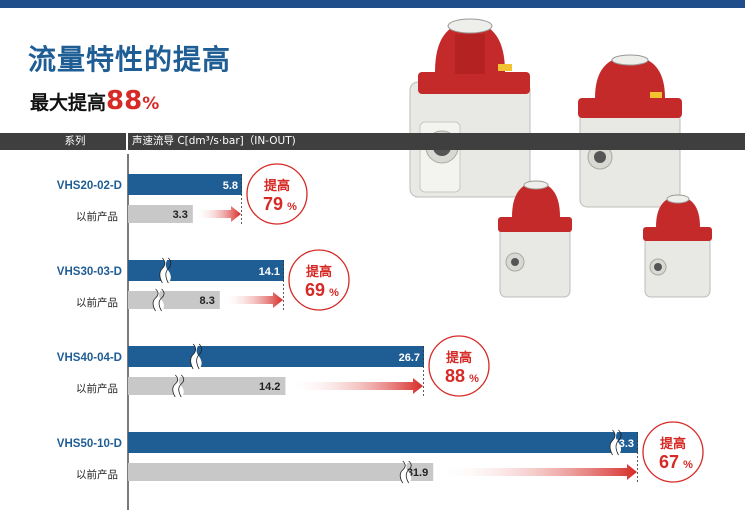 The width and height of the screenshot is (745, 520). Describe the element at coordinates (89, 358) in the screenshot. I see `category-label: VHS40-04-D` at that location.